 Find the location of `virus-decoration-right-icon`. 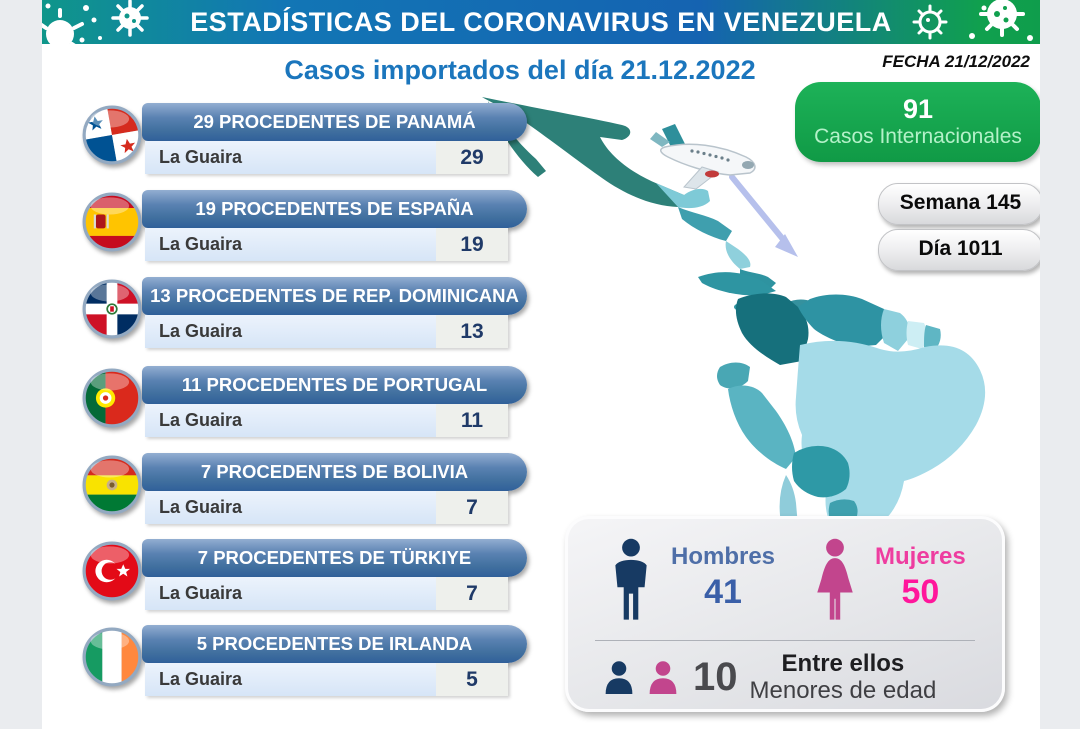

virus-decoration-right-icon is located at coordinates (972, 20).